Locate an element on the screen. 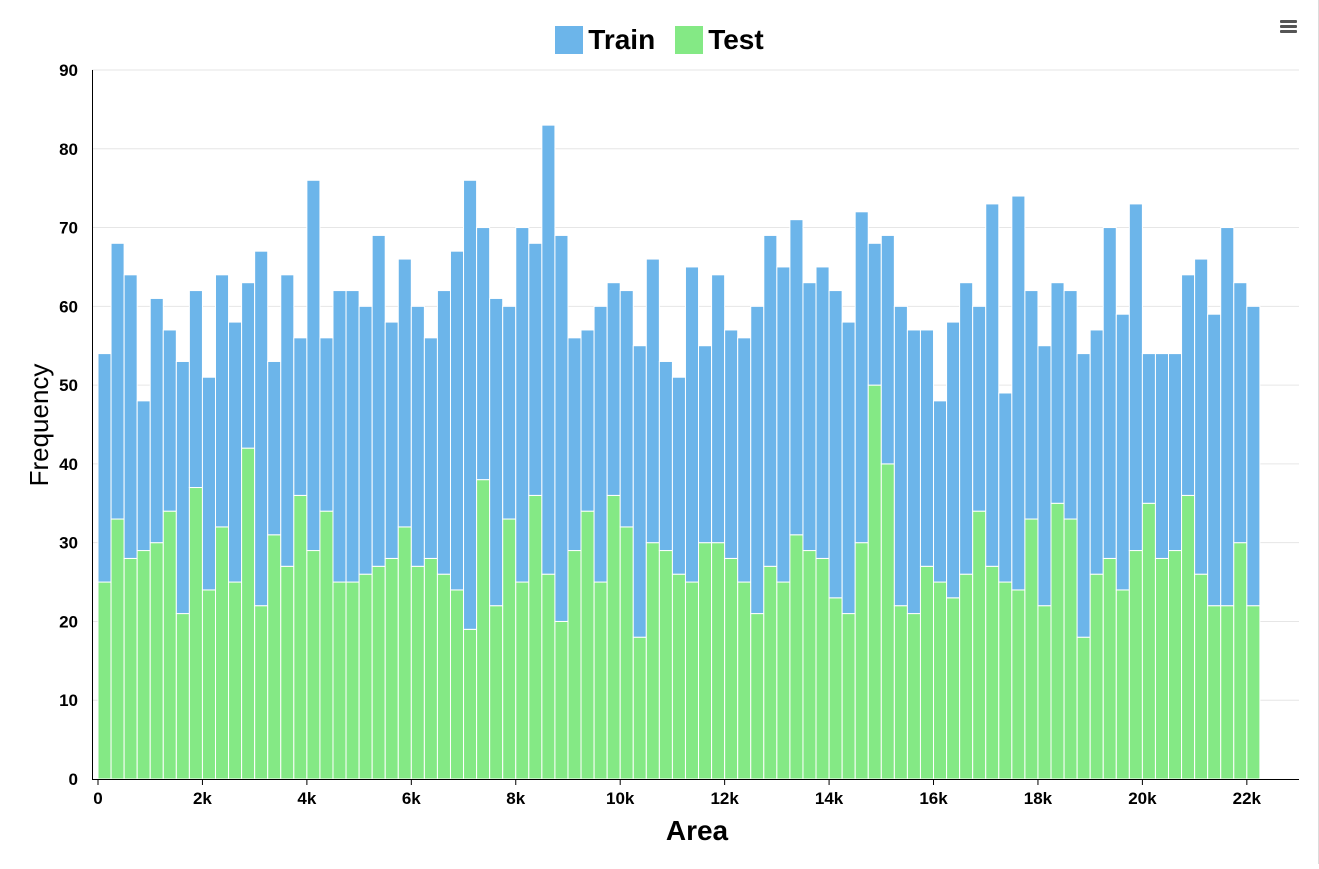  y-tick-label: 60 is located at coordinates (68, 306).